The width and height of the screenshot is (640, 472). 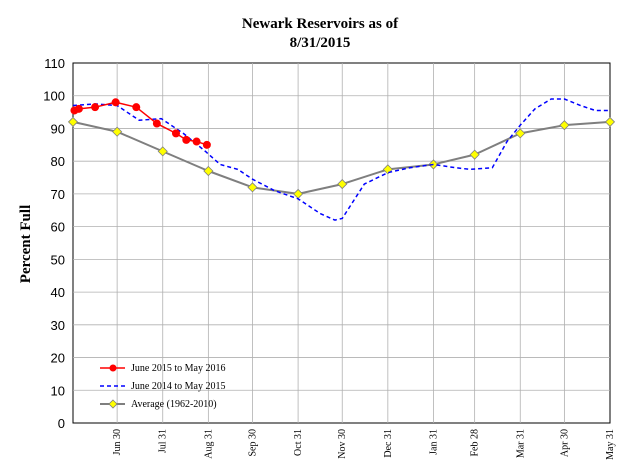 What do you see at coordinates (54, 96) in the screenshot?
I see `y-tick-label: 100` at bounding box center [54, 96].